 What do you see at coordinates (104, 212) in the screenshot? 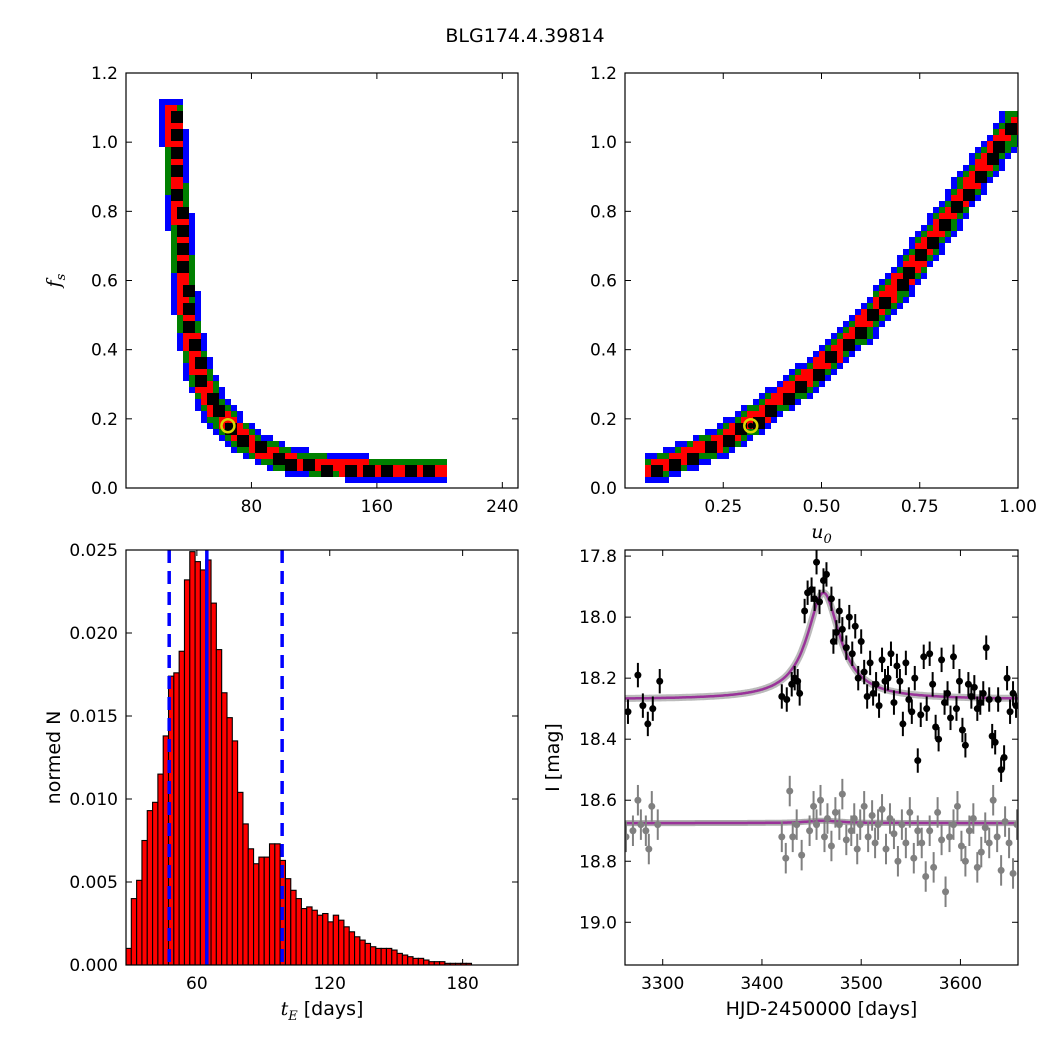
I see `y-tick-label: 0.8` at bounding box center [104, 212].